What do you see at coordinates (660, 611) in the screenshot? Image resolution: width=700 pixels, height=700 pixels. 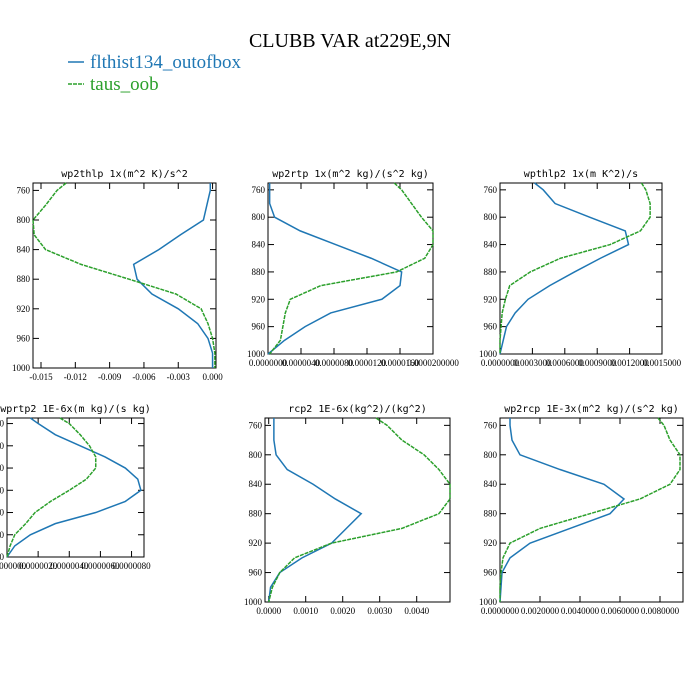 I see `x-tick-label: 0.0080000` at bounding box center [660, 611].